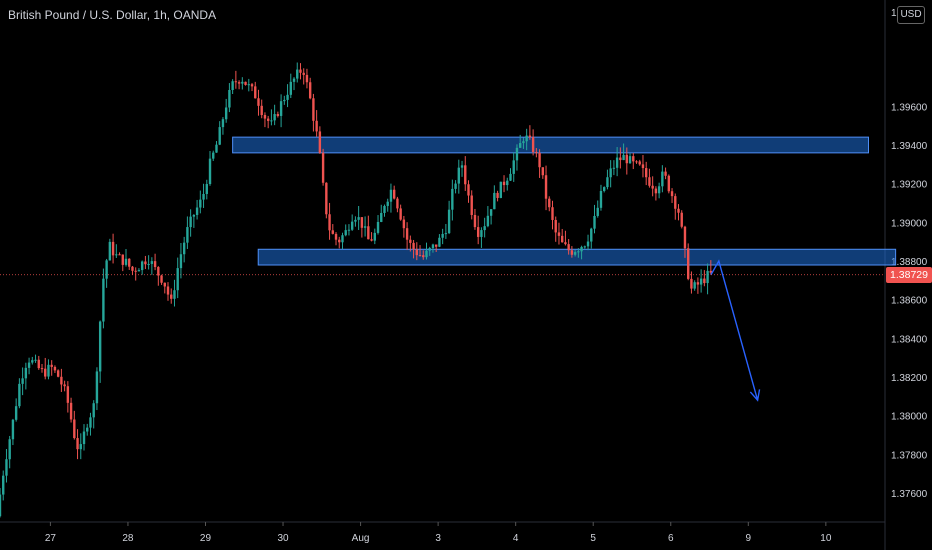 The height and width of the screenshot is (550, 932). What do you see at coordinates (283, 538) in the screenshot?
I see `x-tick-label: 30` at bounding box center [283, 538].